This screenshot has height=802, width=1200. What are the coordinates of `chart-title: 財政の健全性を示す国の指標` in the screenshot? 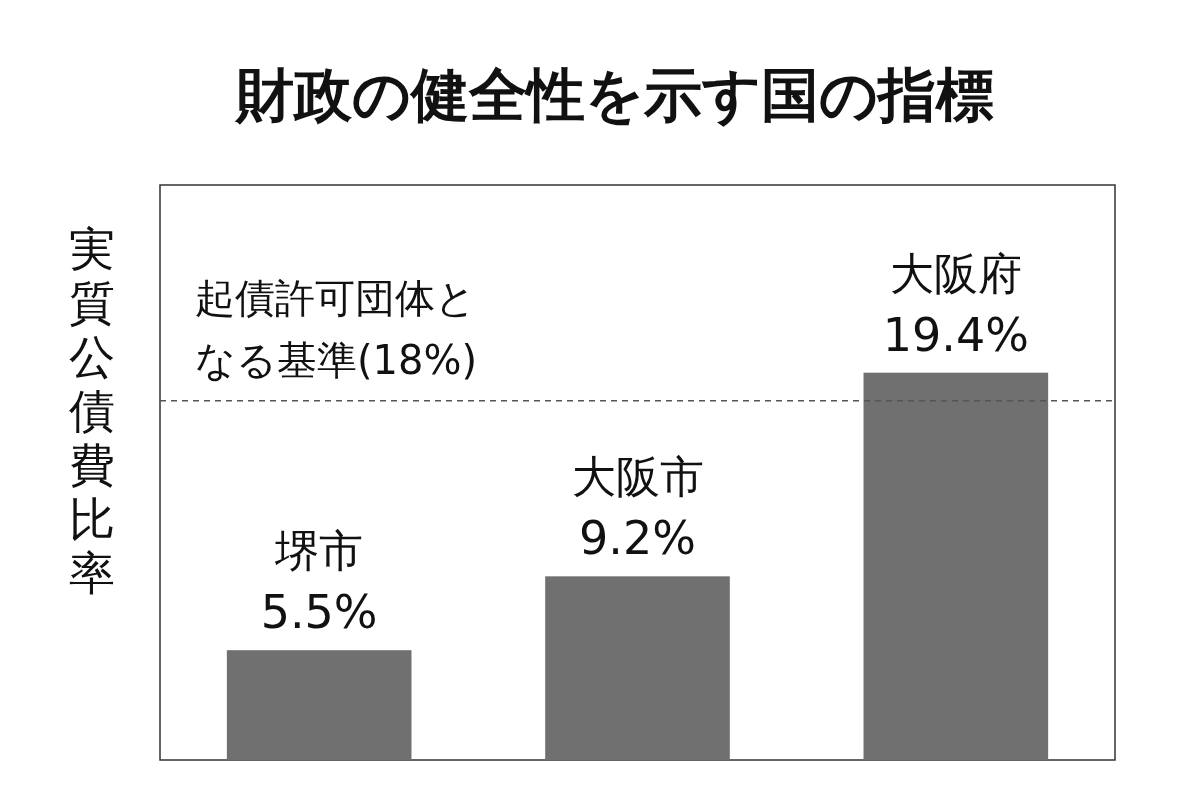 It's located at (614, 95).